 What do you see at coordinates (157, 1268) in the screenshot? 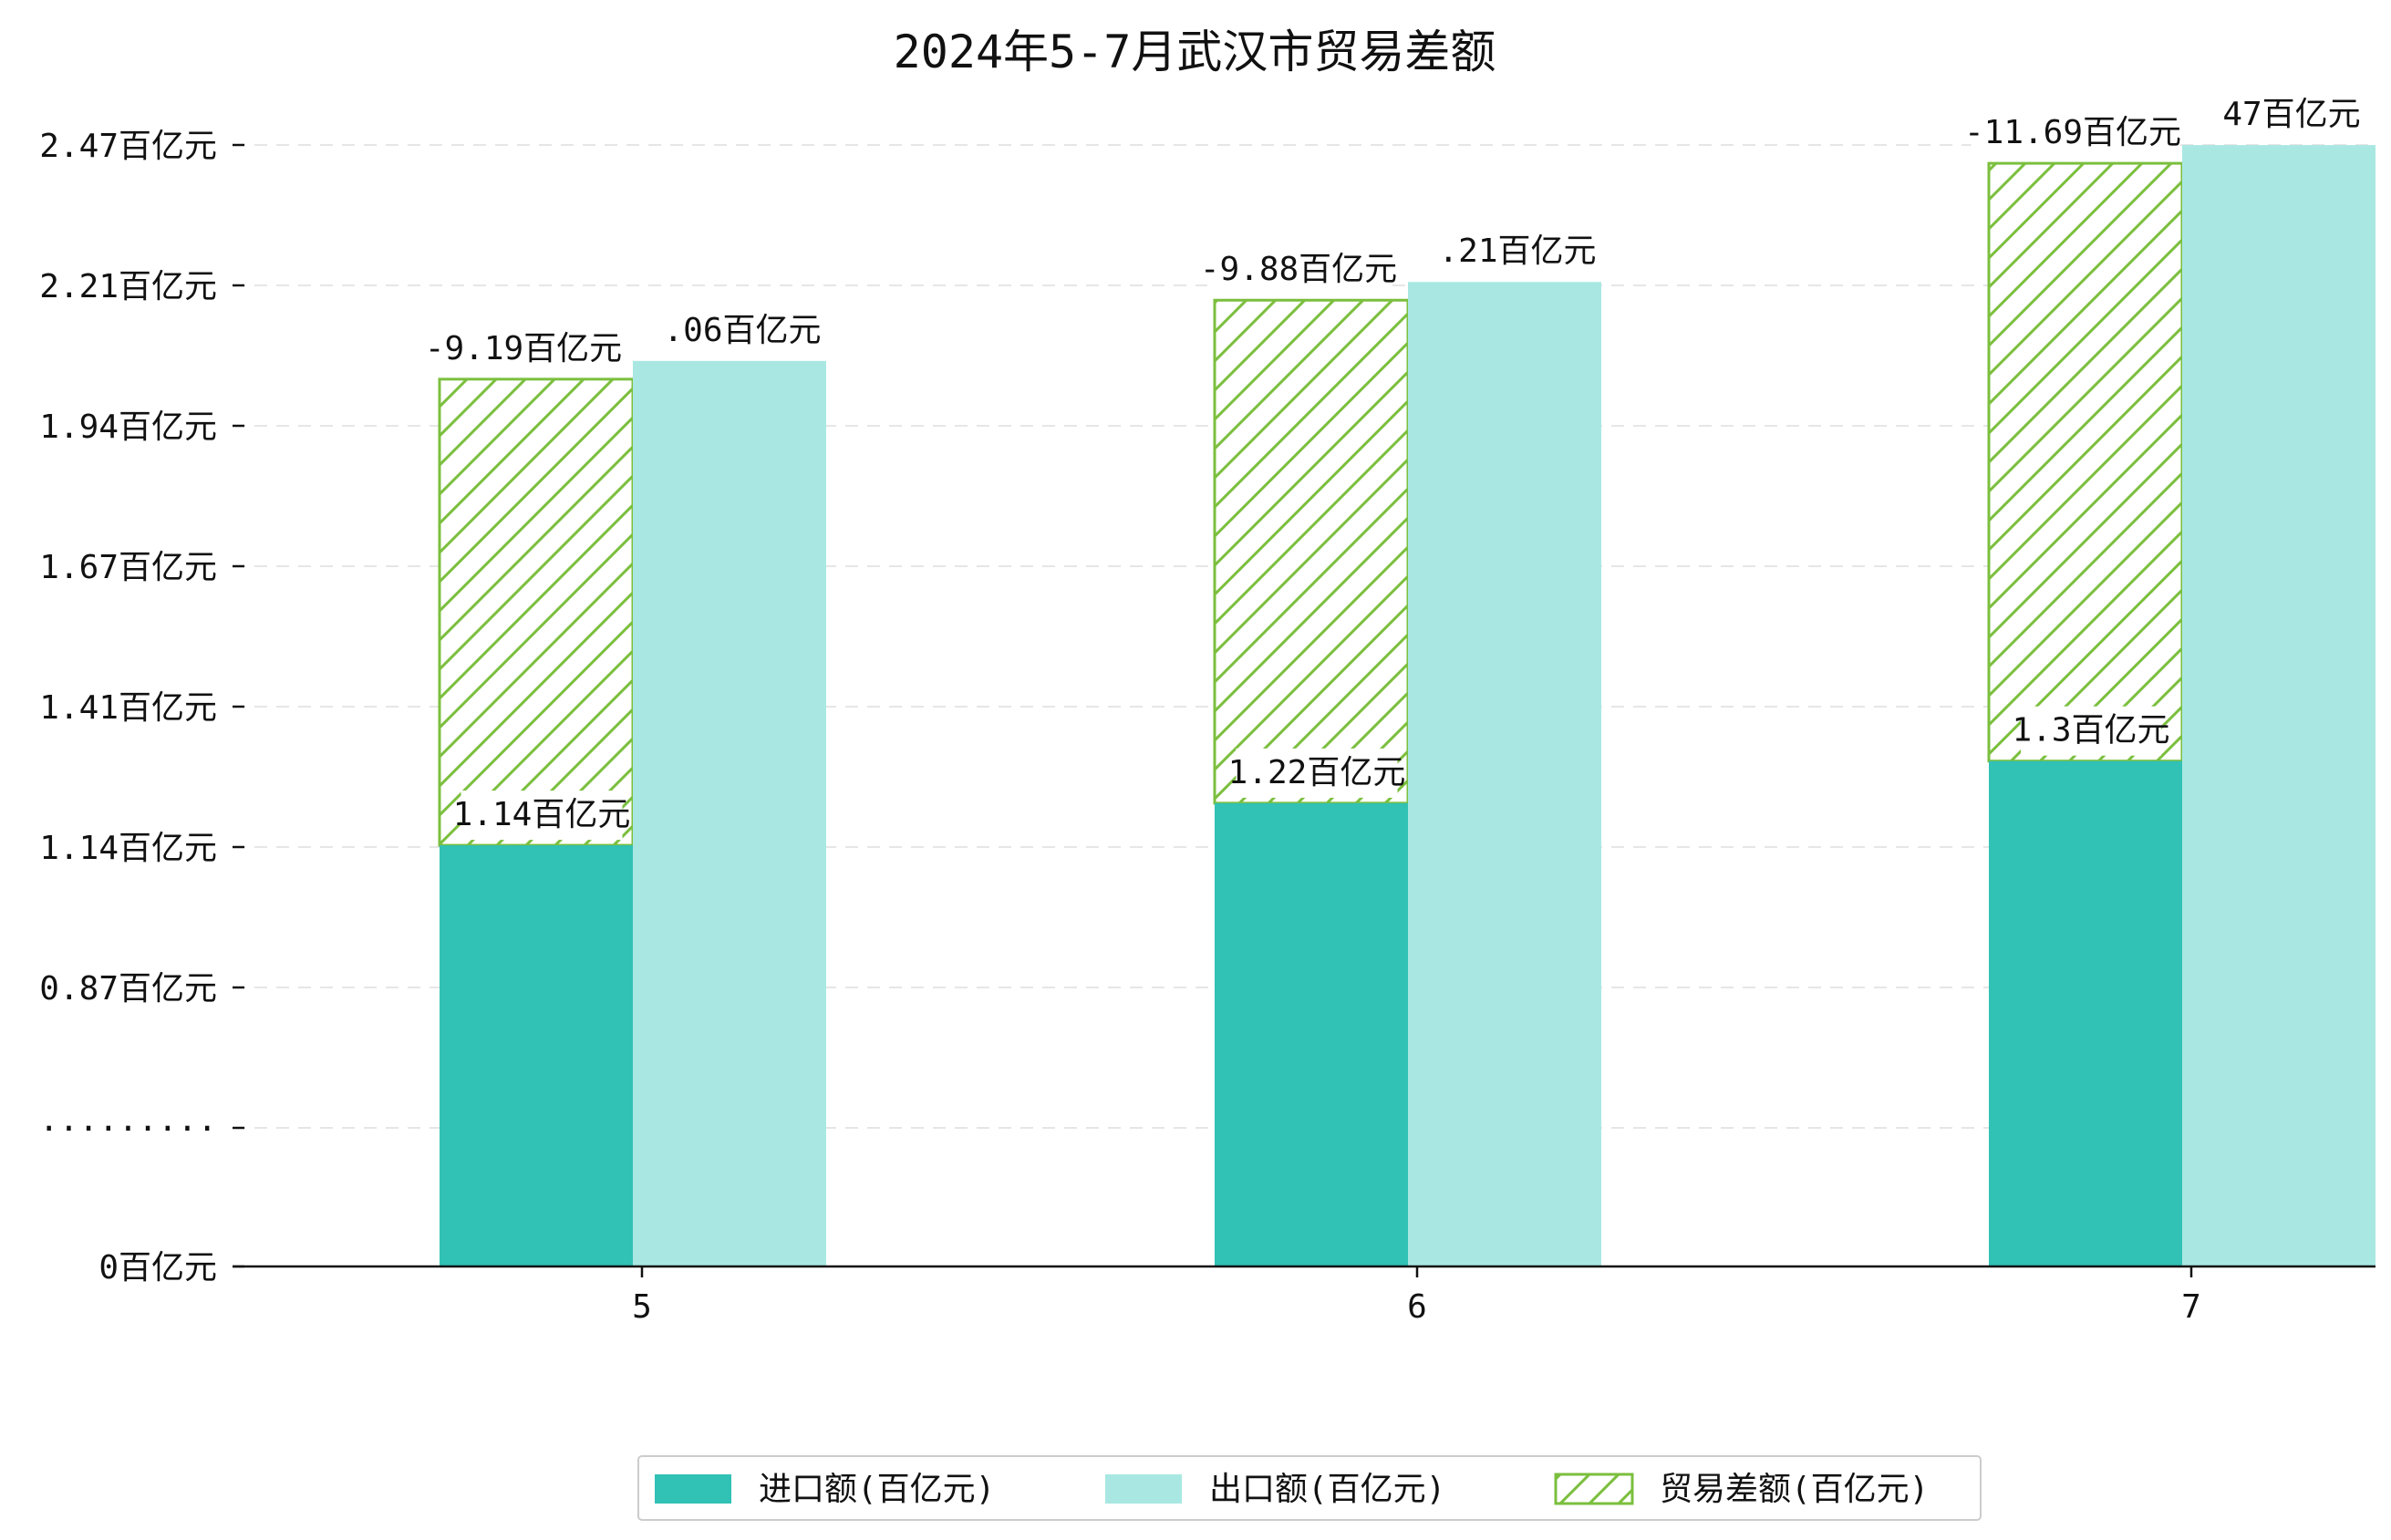
I see `y-tick-label: 0百亿元` at bounding box center [157, 1268].